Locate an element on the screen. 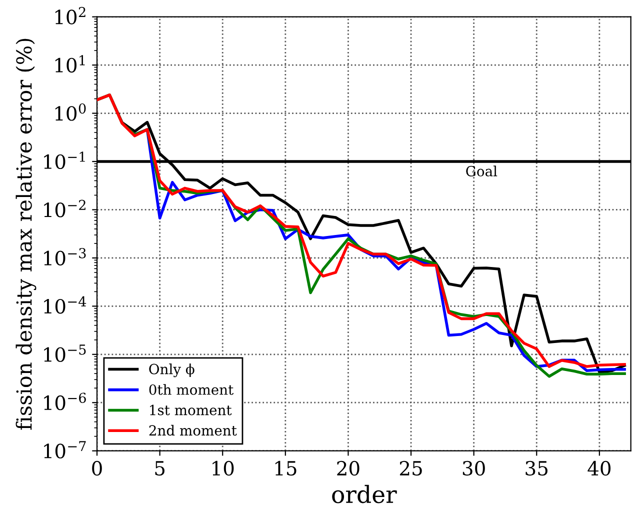 The width and height of the screenshot is (634, 510). legend-label: 1st moment is located at coordinates (191, 410).